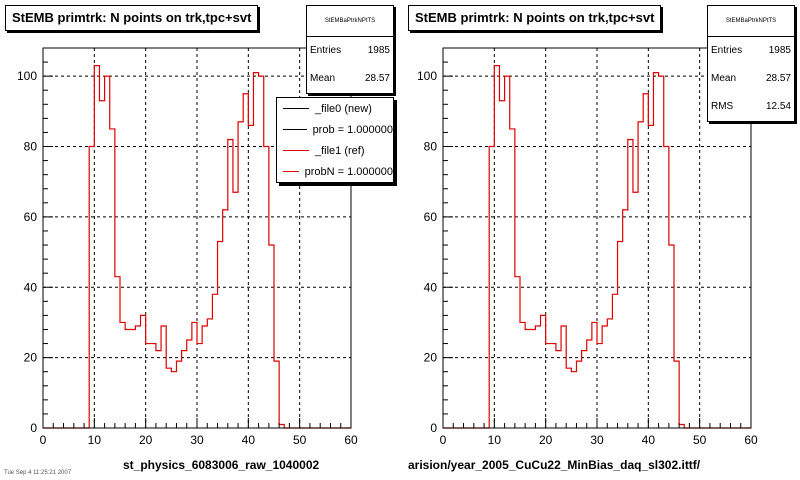 The width and height of the screenshot is (800, 480). I want to click on stats-rms-label: RMS, so click(722, 106).